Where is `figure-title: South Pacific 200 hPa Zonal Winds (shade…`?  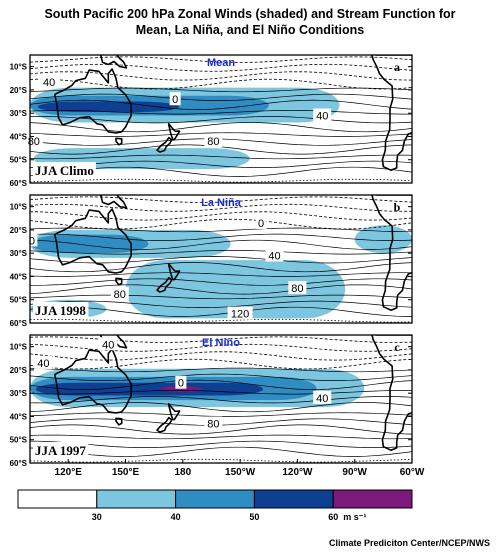
figure-title: South Pacific 200 hPa Zonal Winds (shade… is located at coordinates (250, 22).